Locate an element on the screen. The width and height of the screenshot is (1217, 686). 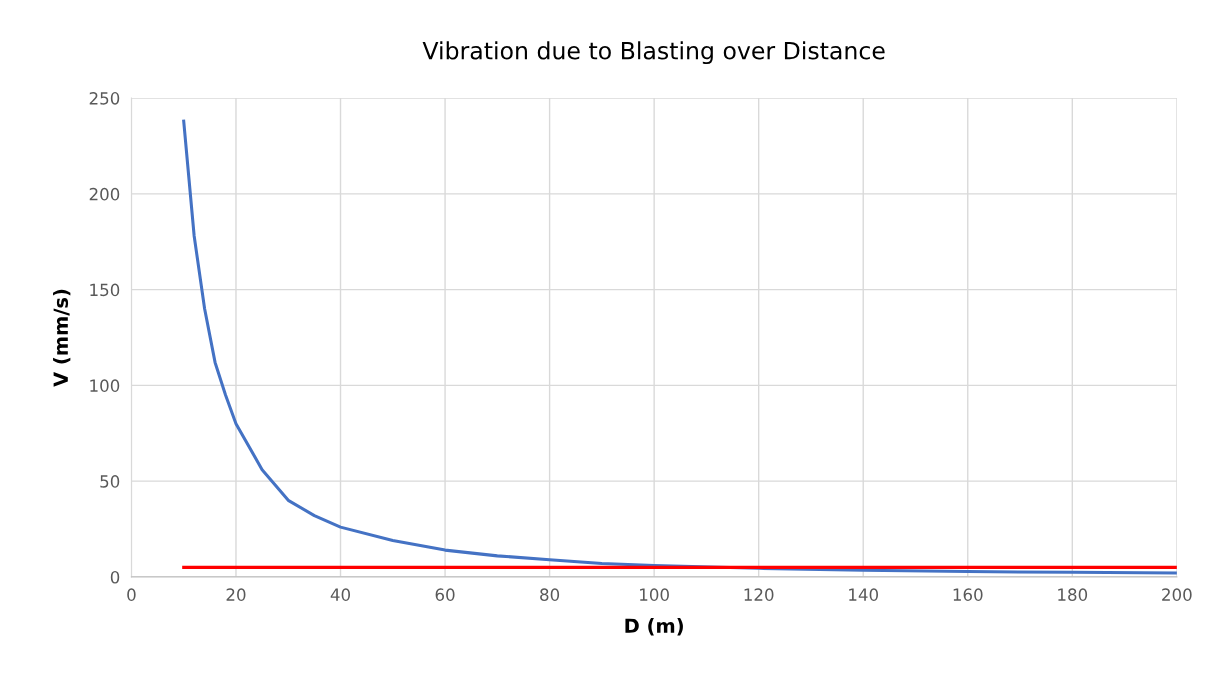
x-tick-label: 80 is located at coordinates (550, 594).